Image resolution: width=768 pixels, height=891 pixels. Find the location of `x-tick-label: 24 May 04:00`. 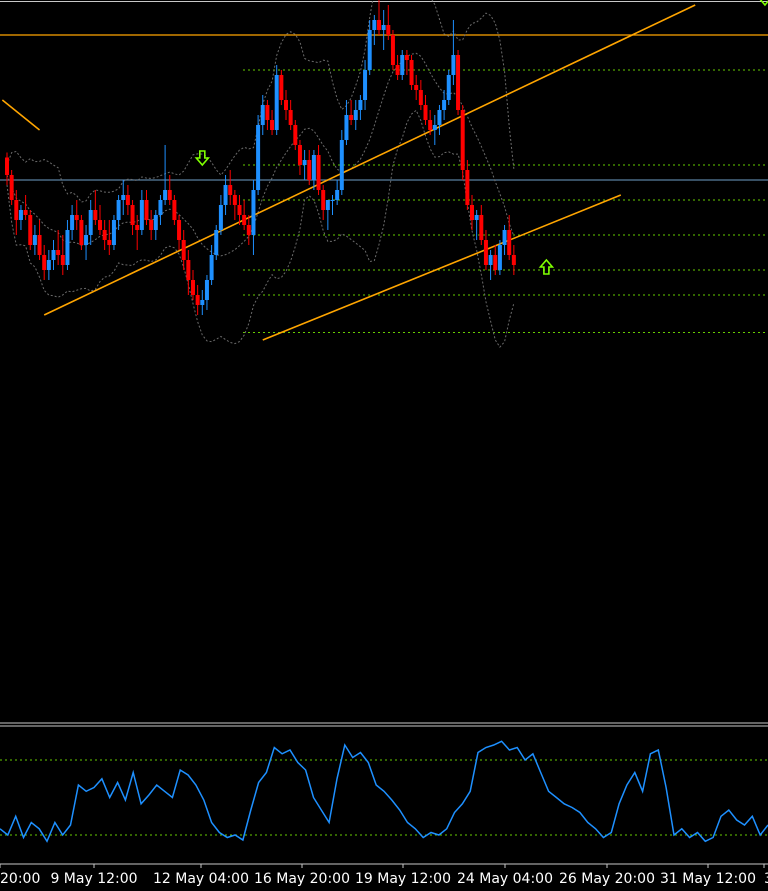

x-tick-label: 24 May 04:00 is located at coordinates (505, 879).